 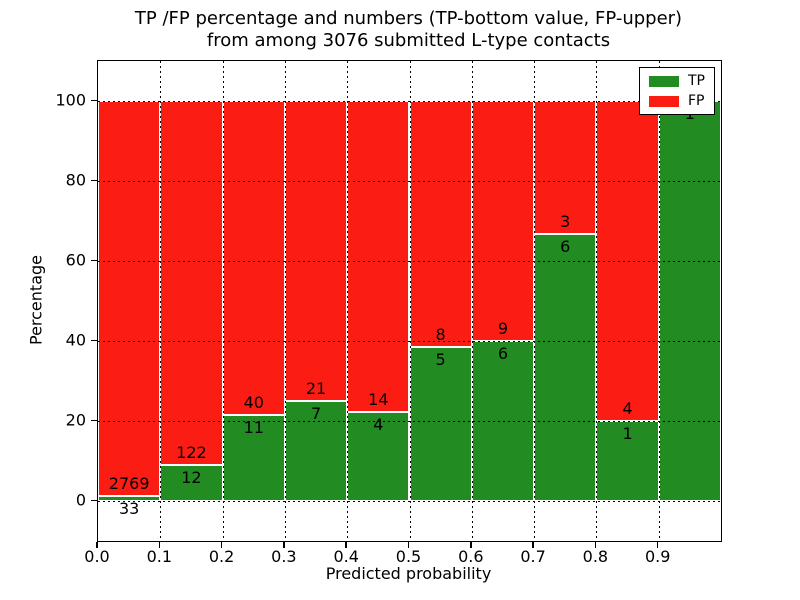 I want to click on tp-count-label-7: 6, so click(x=565, y=247).